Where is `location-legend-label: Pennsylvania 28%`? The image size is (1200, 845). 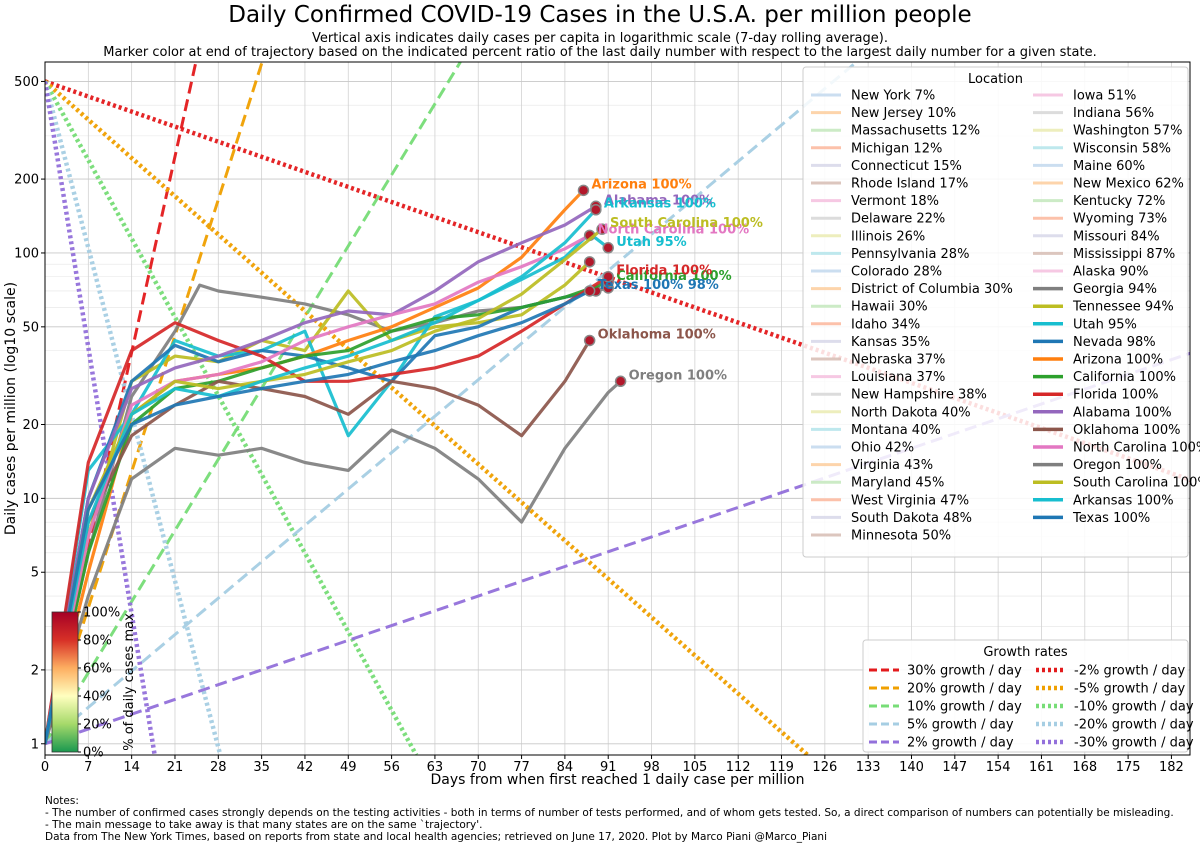 location-legend-label: Pennsylvania 28% is located at coordinates (910, 254).